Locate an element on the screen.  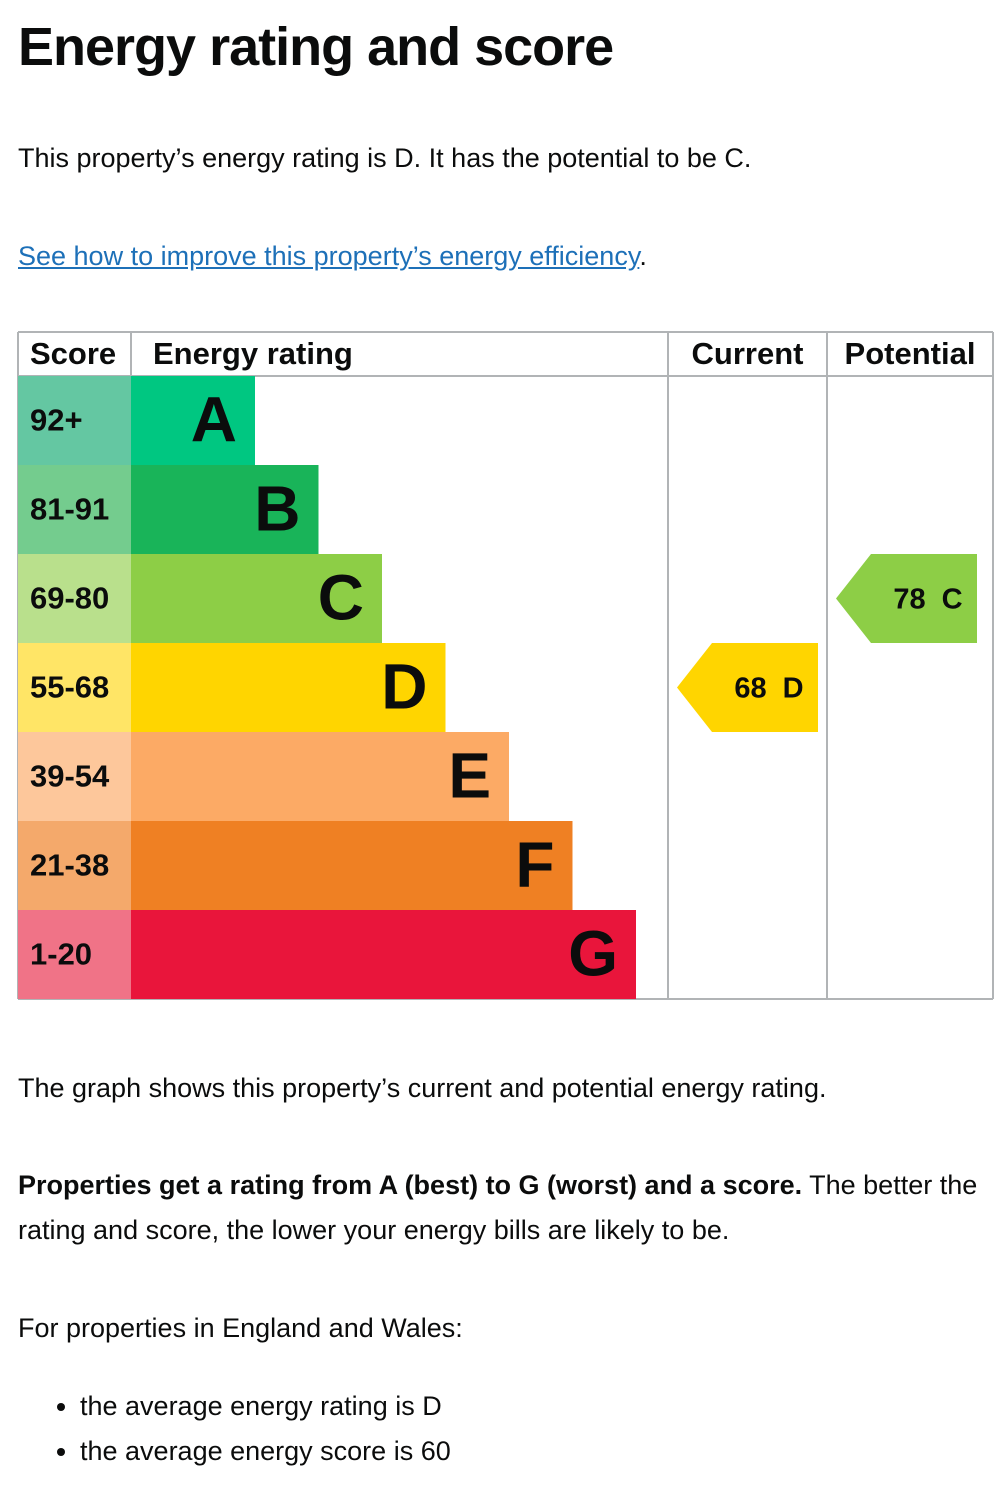
average-item: the average energy rating is D is located at coordinates (265, 1406).